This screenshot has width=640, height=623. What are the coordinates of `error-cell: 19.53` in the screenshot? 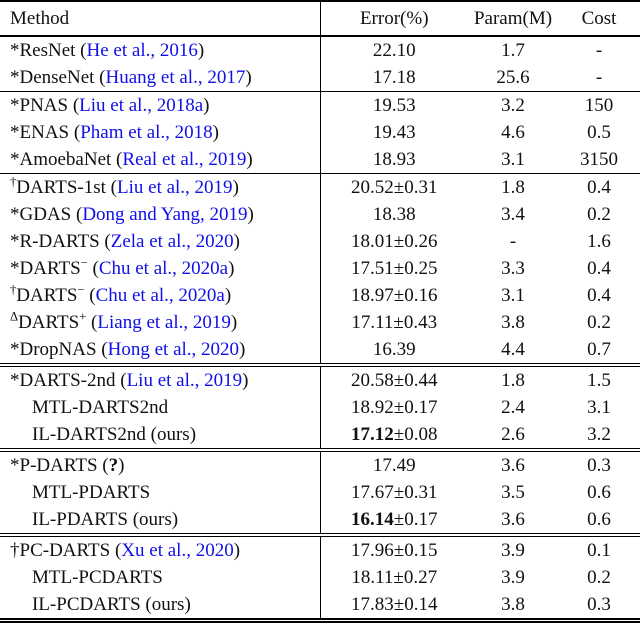 It's located at (394, 105).